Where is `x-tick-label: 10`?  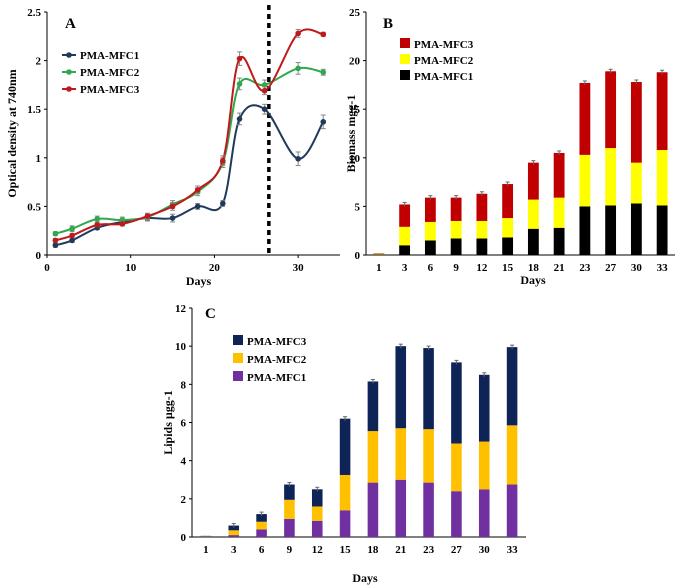 x-tick-label: 10 is located at coordinates (131, 268).